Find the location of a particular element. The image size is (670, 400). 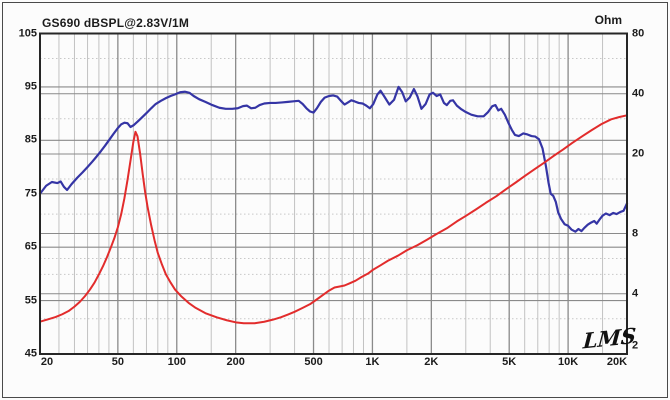

y-left-tick-label: 95 is located at coordinates (30, 86).